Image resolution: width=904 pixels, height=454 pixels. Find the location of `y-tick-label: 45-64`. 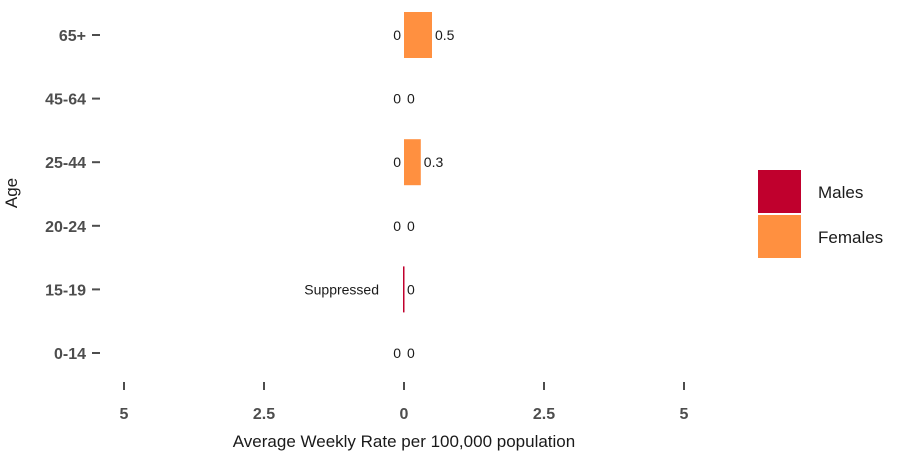

y-tick-label: 45-64 is located at coordinates (65, 100).